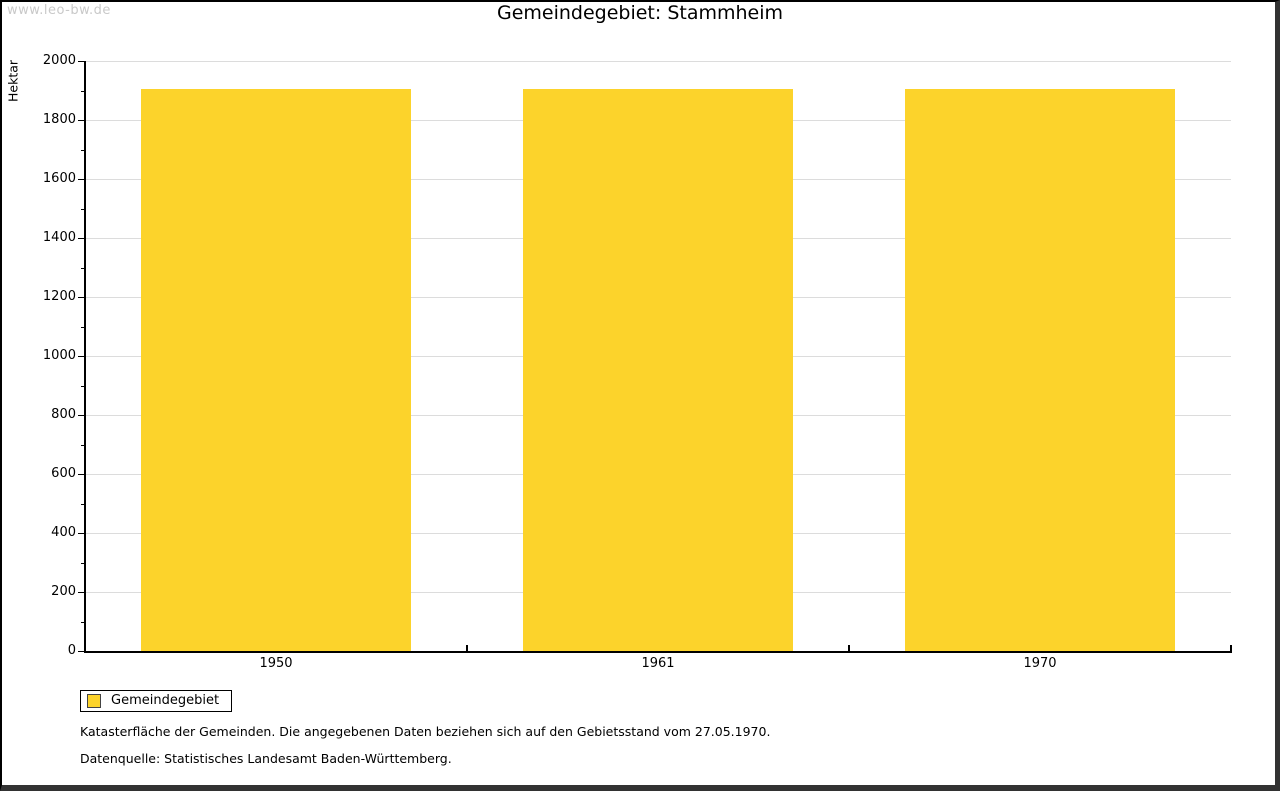 This screenshot has height=791, width=1280. What do you see at coordinates (1040, 663) in the screenshot?
I see `x-axis-label-1970: 1970` at bounding box center [1040, 663].